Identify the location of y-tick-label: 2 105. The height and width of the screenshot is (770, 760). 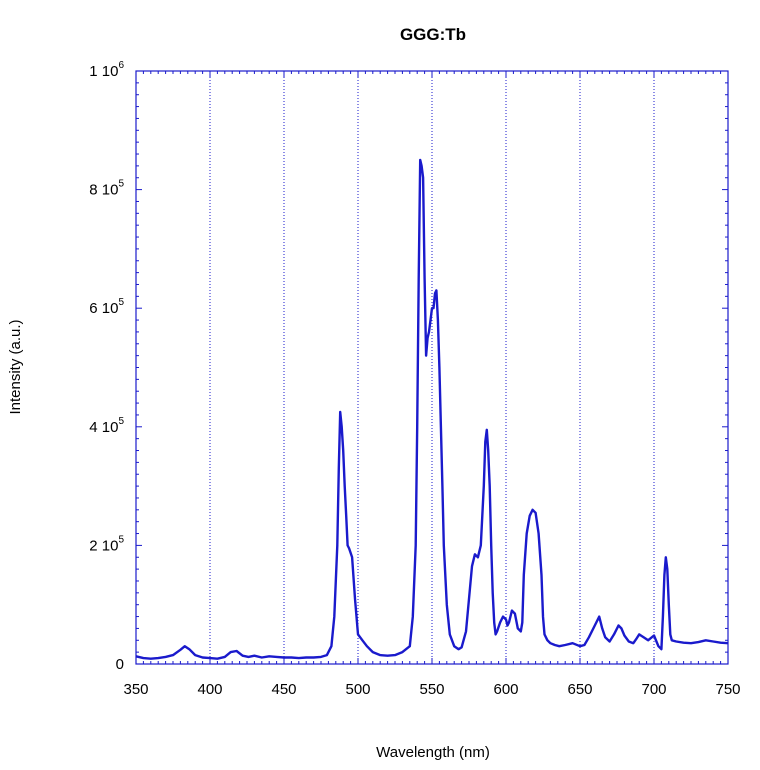
(106, 544).